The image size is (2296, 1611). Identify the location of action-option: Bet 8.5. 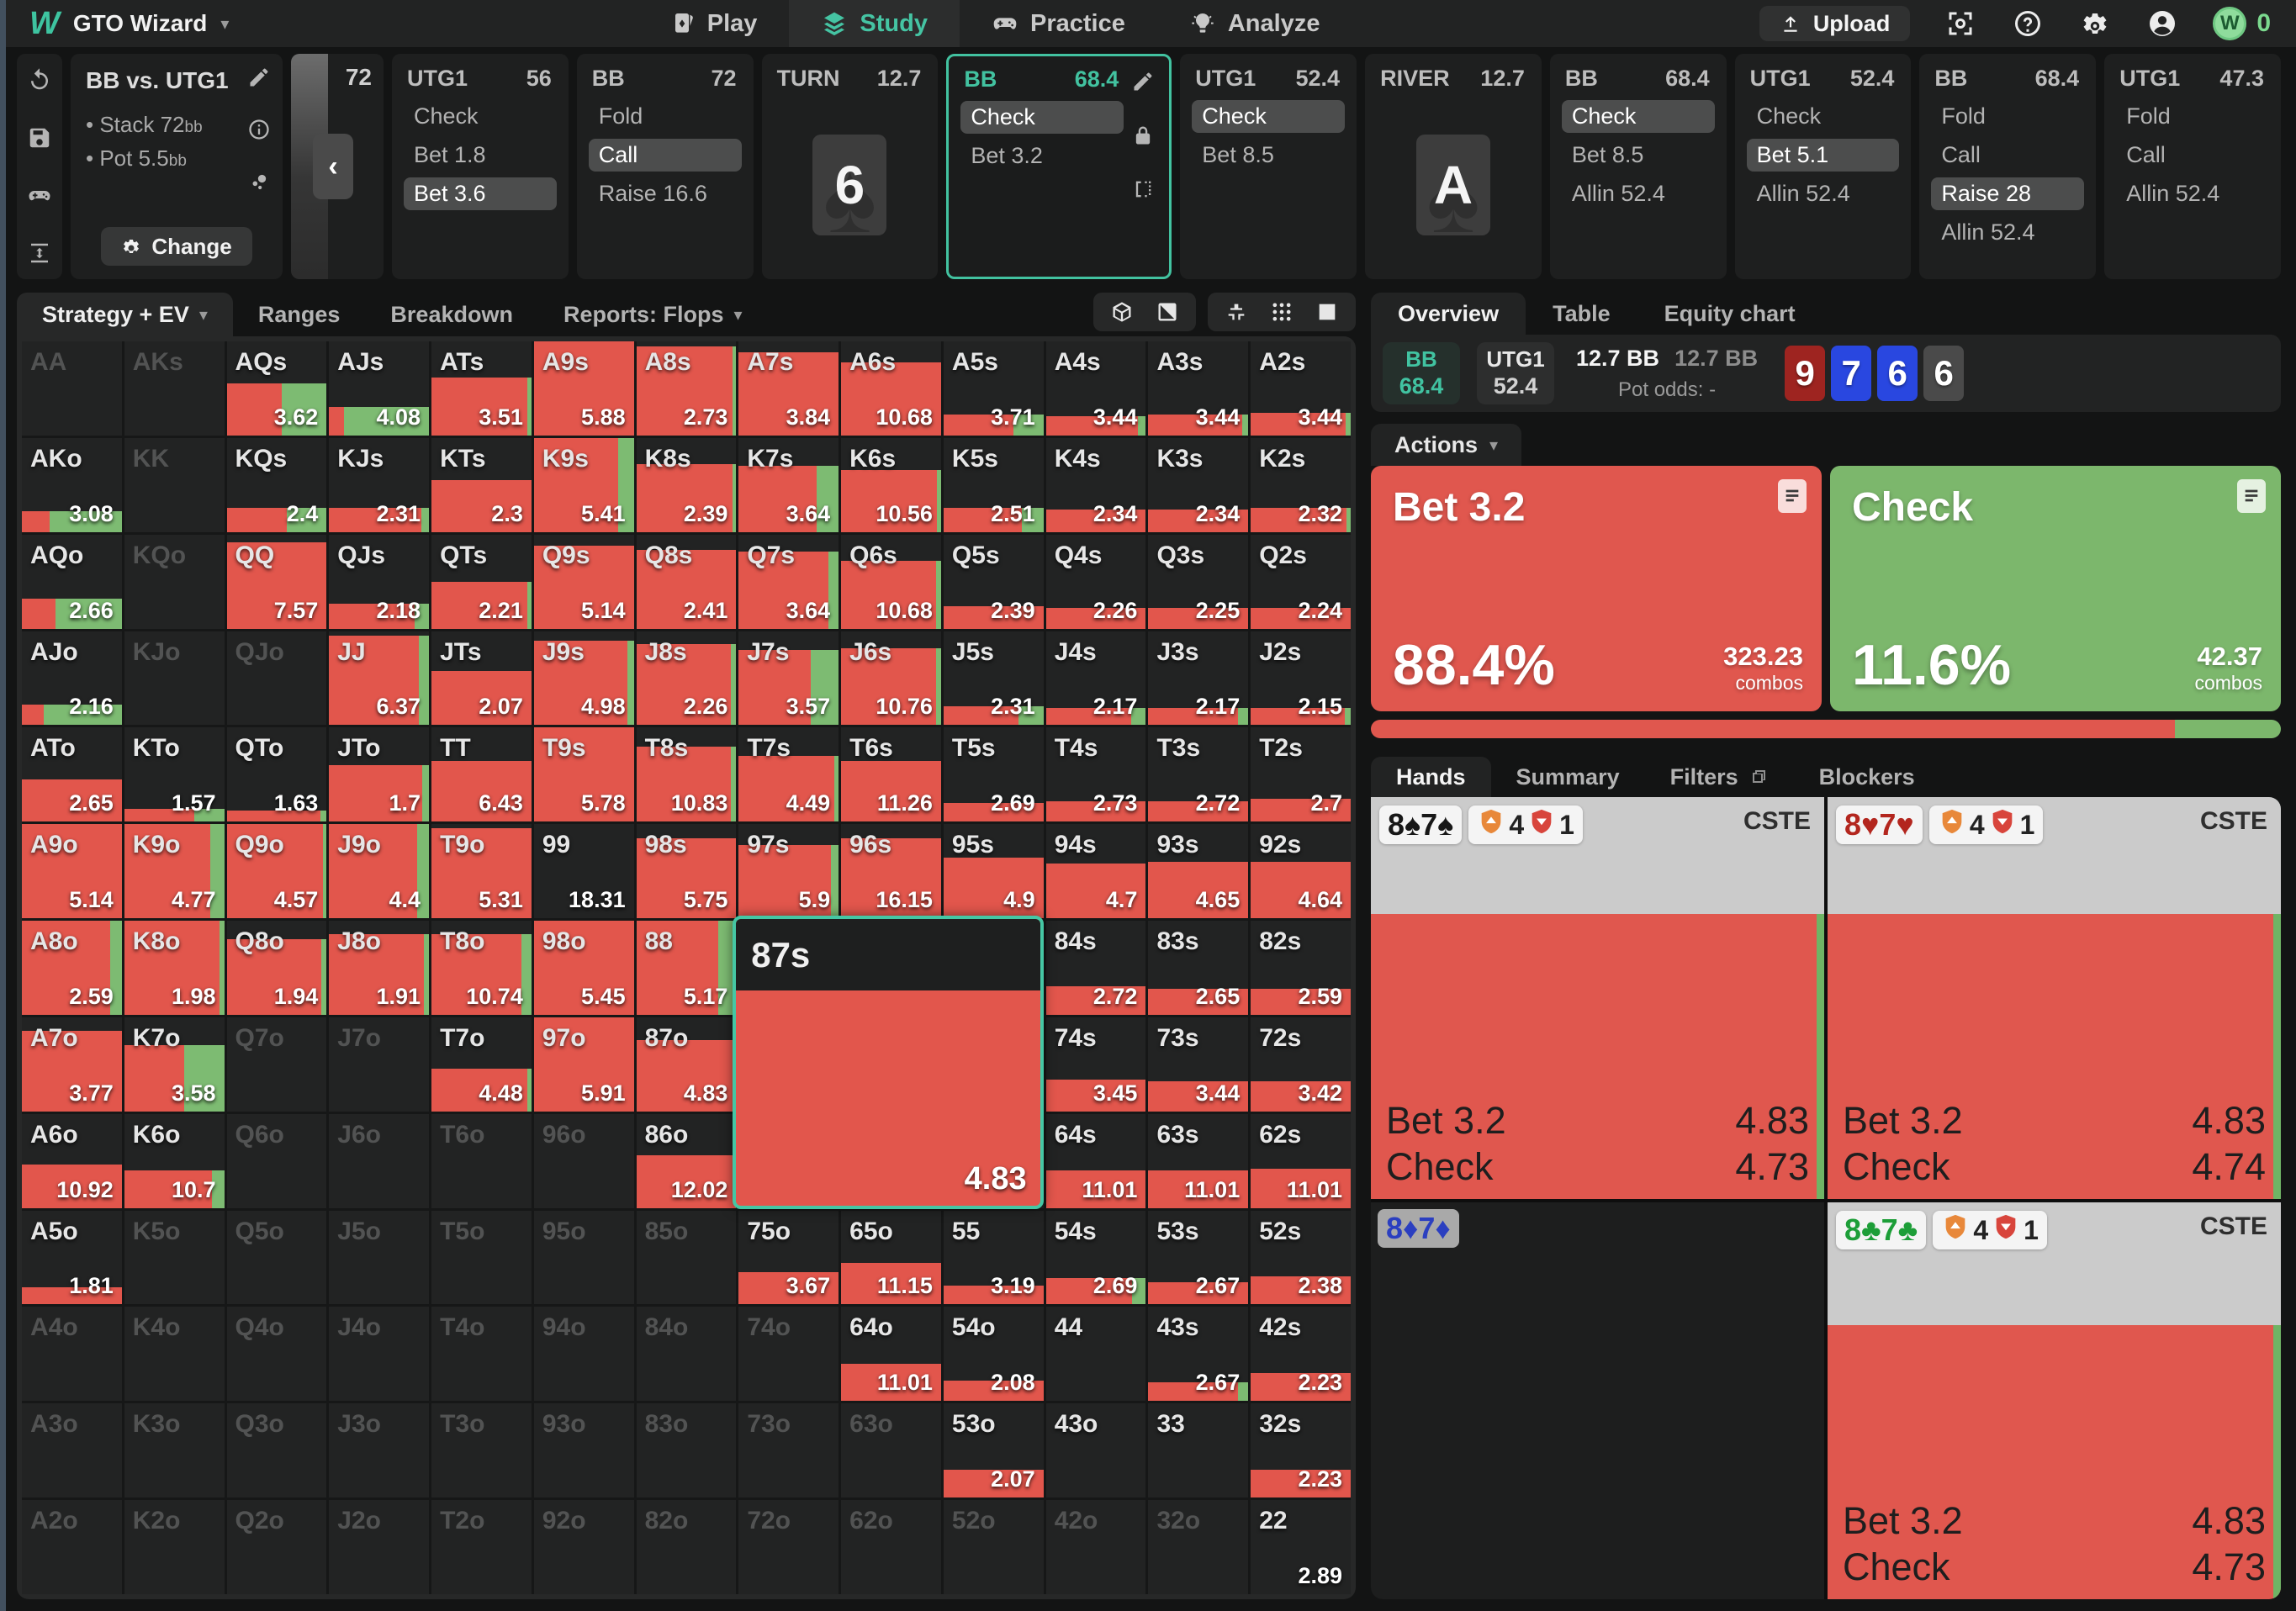
(1238, 154).